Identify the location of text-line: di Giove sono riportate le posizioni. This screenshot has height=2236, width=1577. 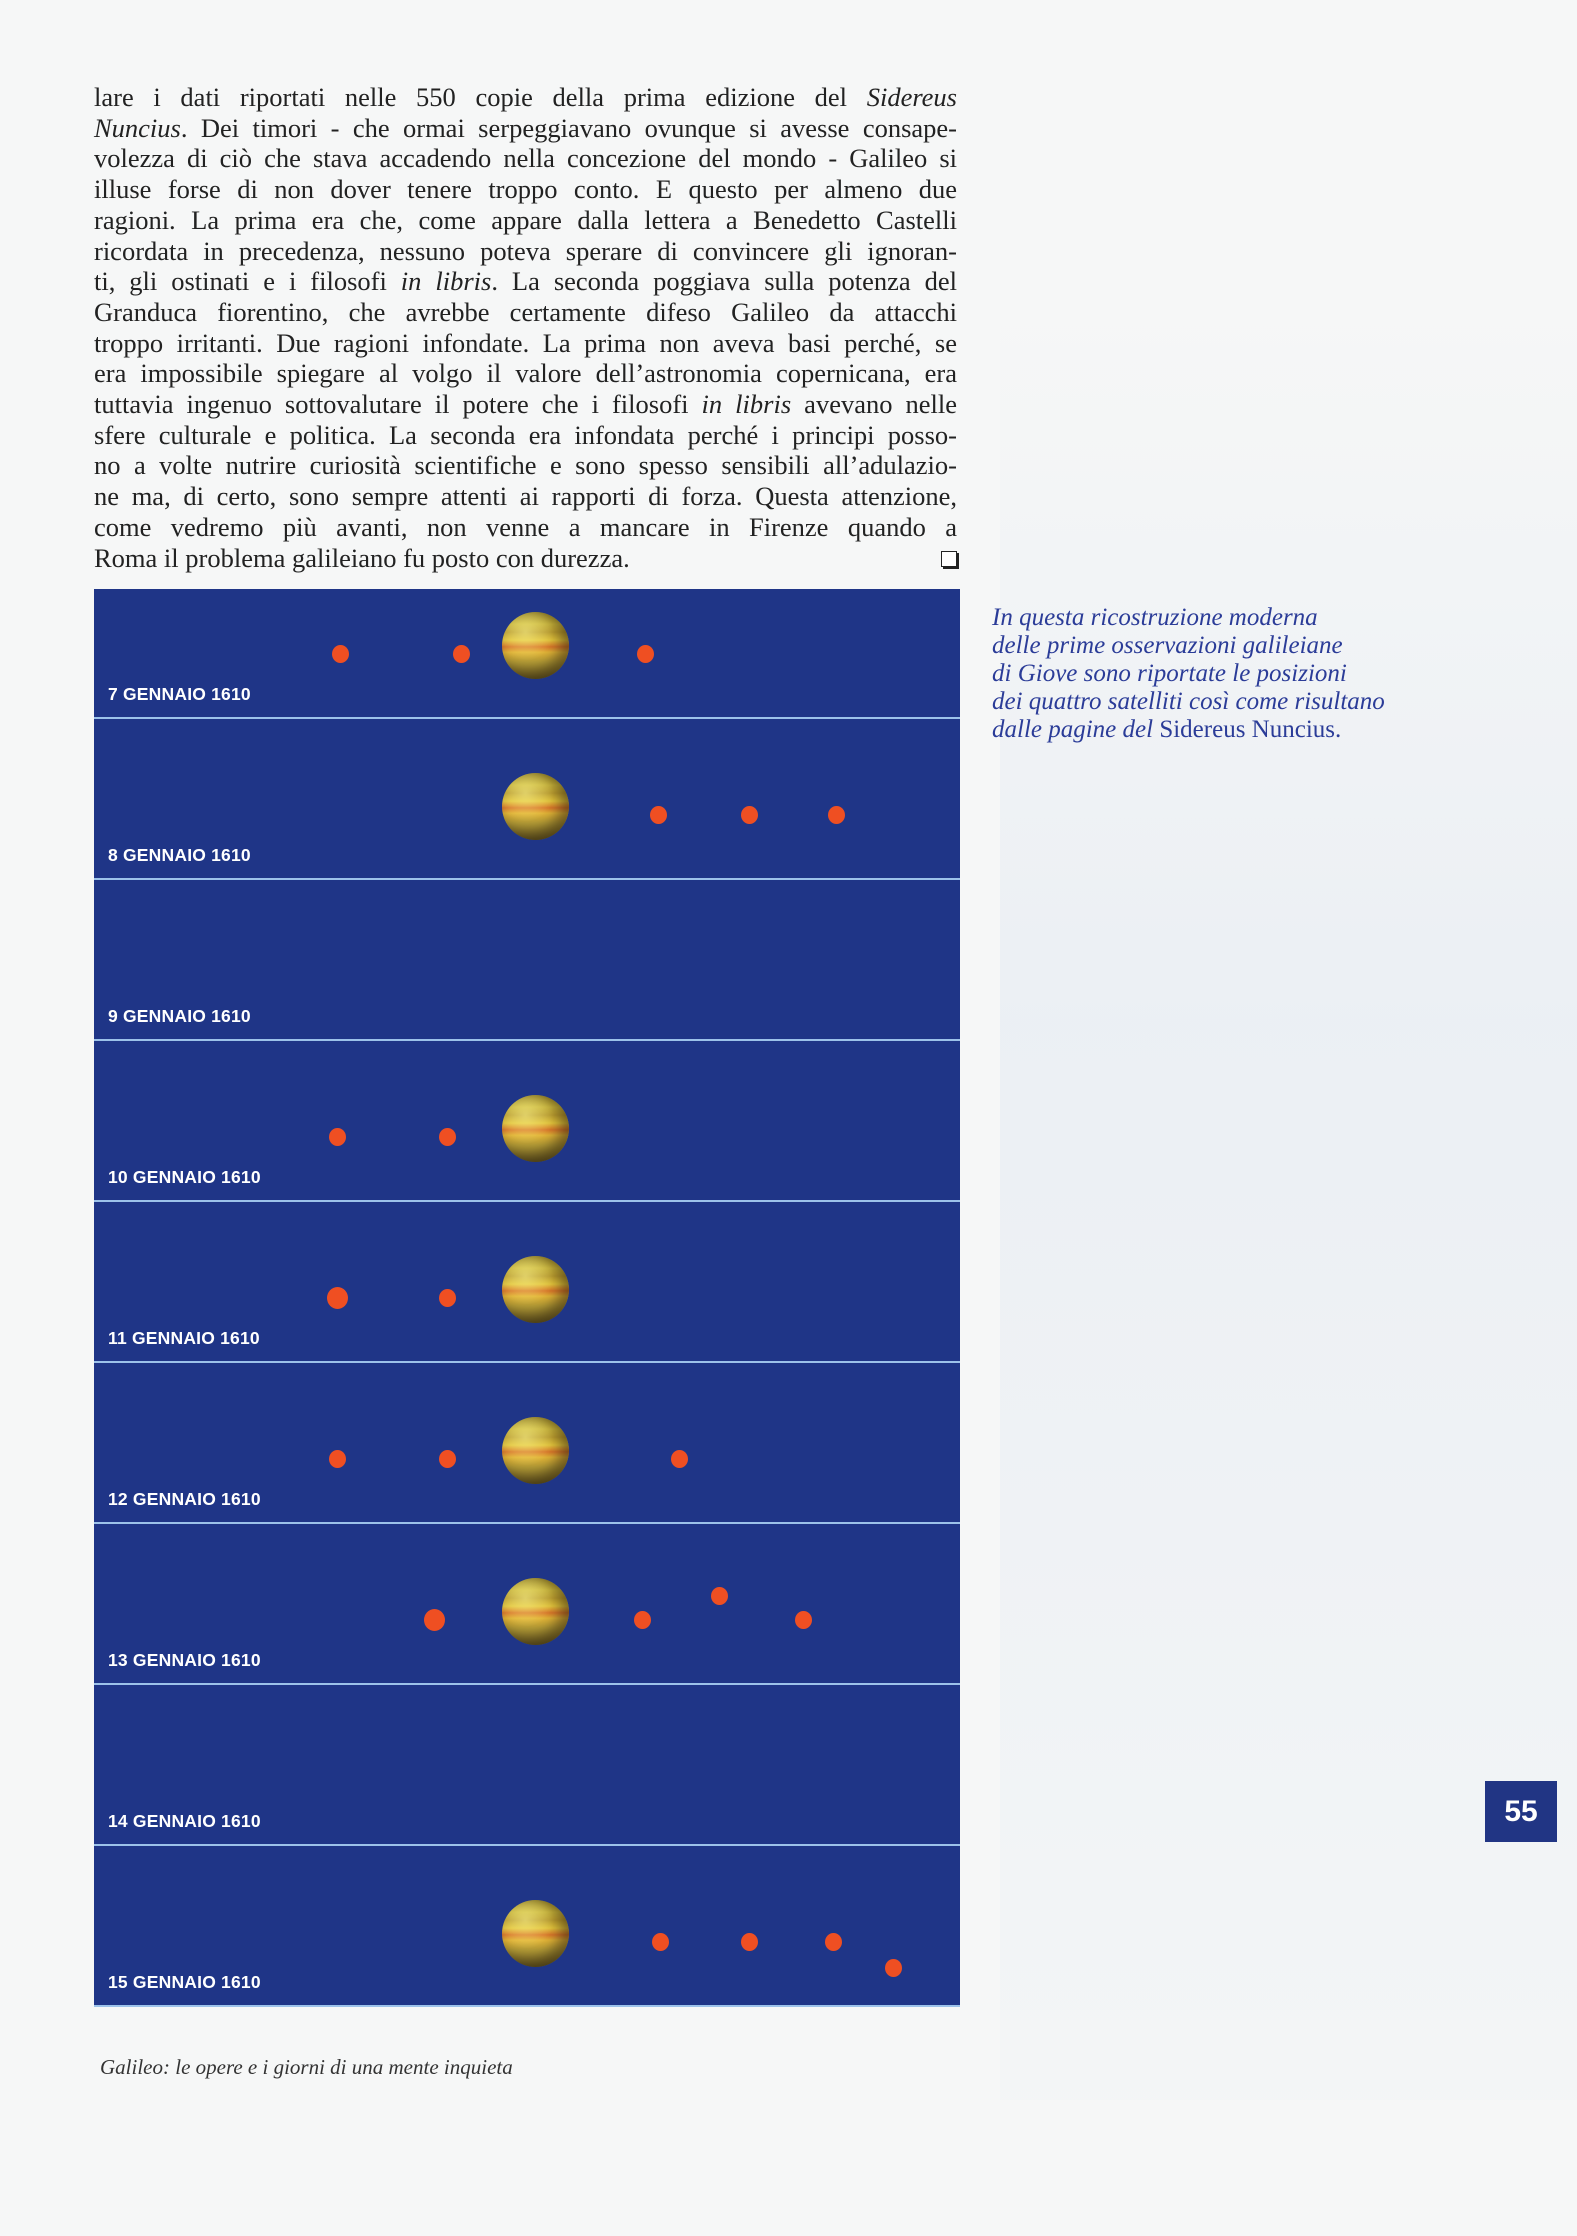
(1188, 674).